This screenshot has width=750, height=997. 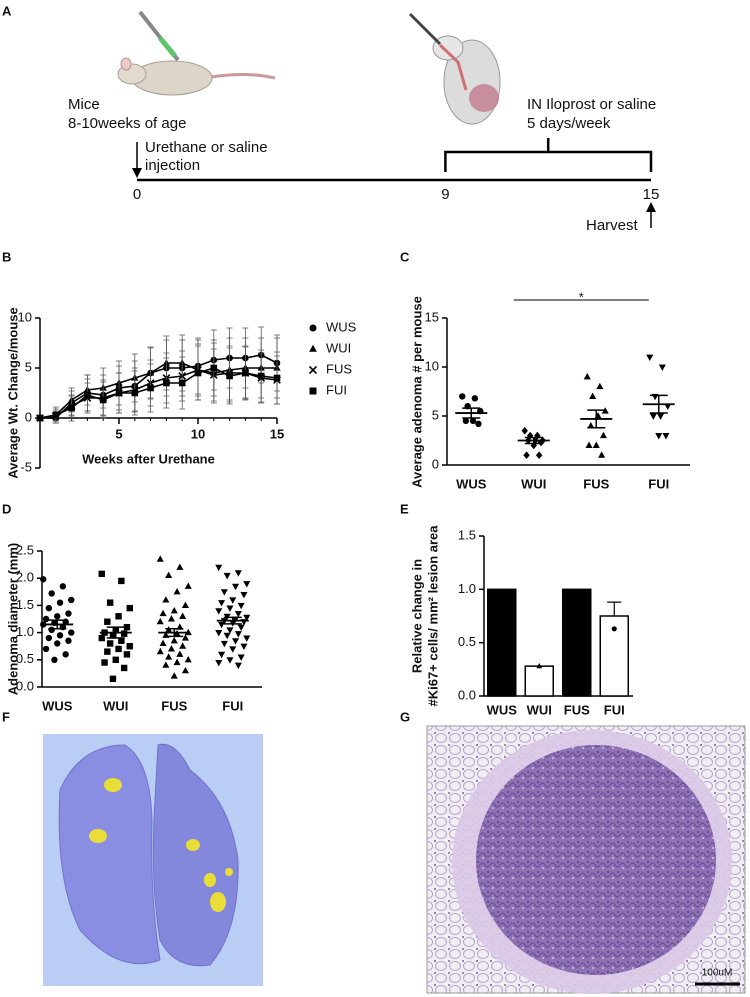 What do you see at coordinates (586, 859) in the screenshot?
I see `histology-image` at bounding box center [586, 859].